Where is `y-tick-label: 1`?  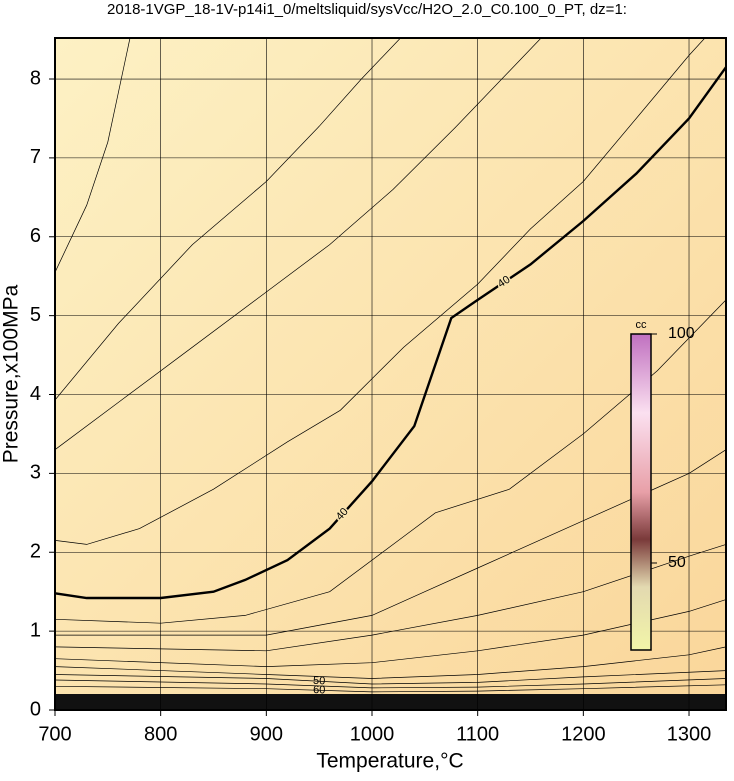
y-tick-label: 1 is located at coordinates (35, 630).